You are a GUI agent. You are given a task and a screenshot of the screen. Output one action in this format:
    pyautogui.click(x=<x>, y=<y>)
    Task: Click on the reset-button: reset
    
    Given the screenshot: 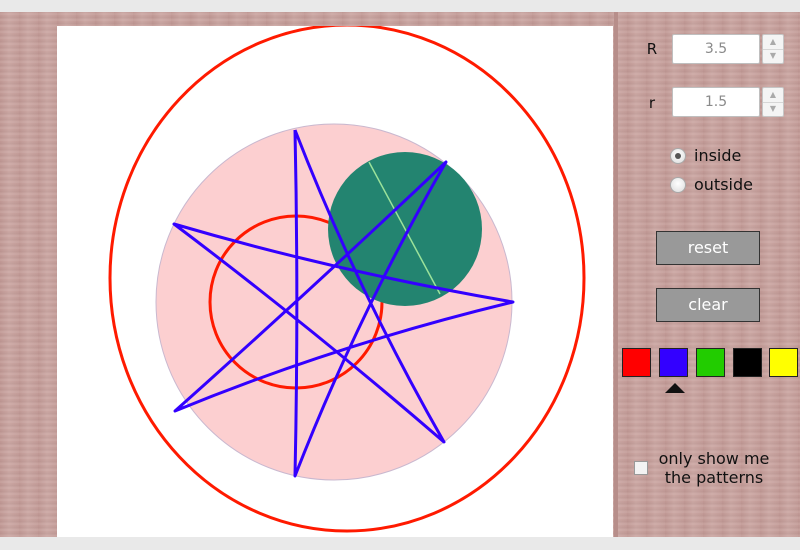 What is the action you would take?
    pyautogui.click(x=708, y=248)
    